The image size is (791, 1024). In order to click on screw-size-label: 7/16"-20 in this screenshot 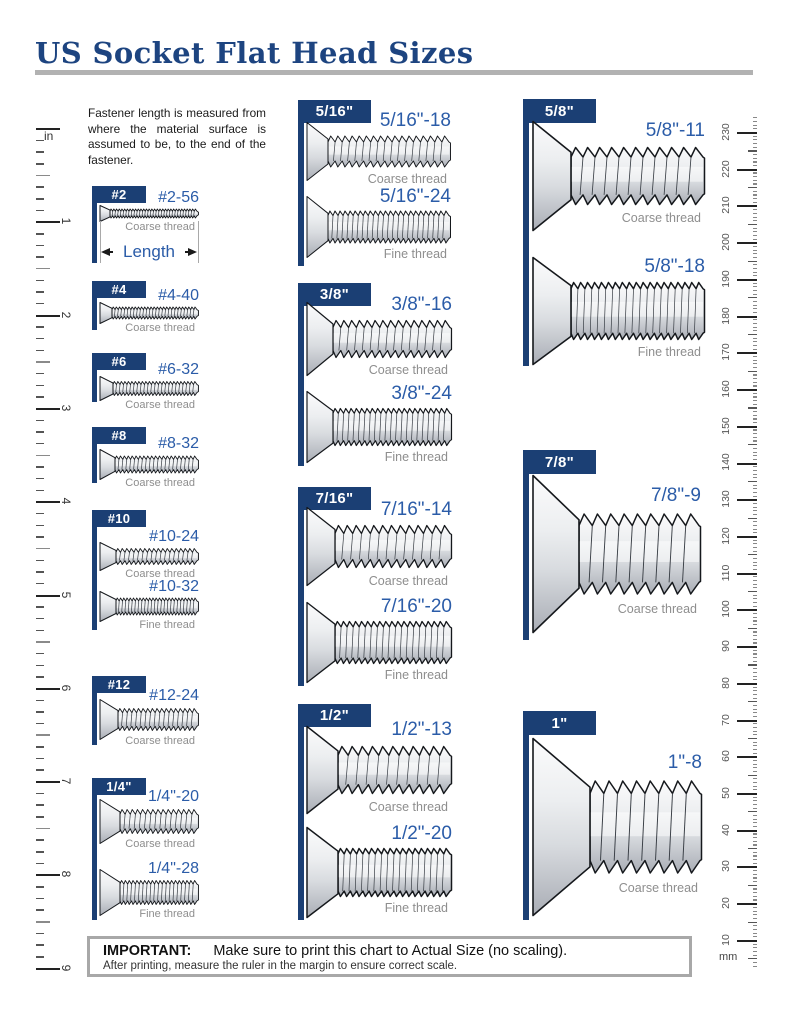, I will do `click(416, 606)`.